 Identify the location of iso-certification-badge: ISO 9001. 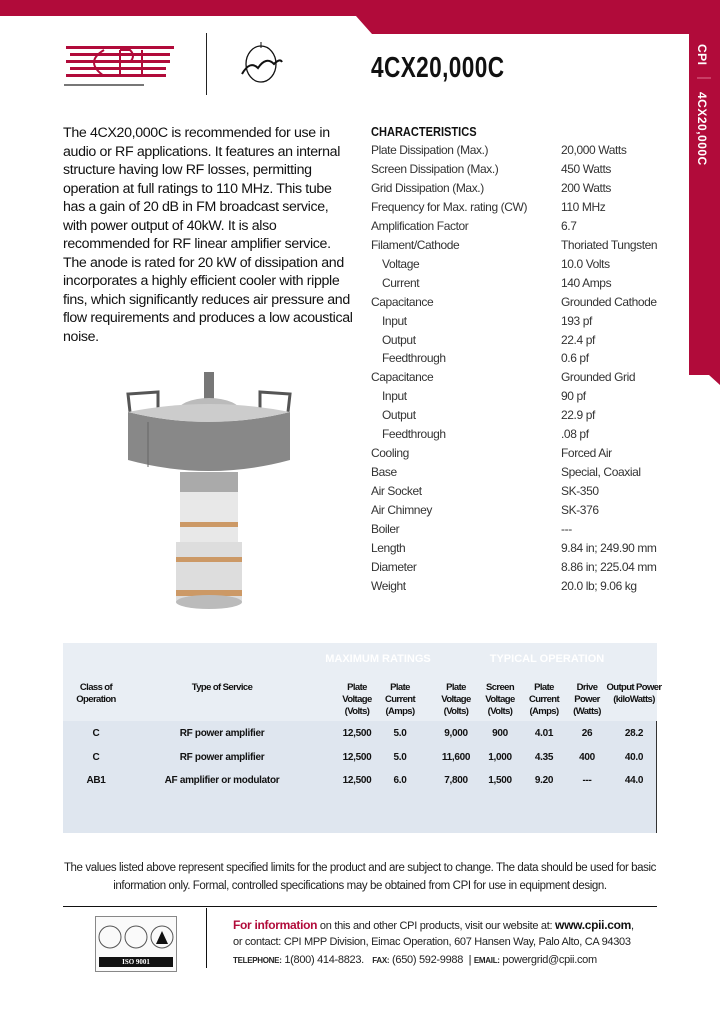
(136, 944).